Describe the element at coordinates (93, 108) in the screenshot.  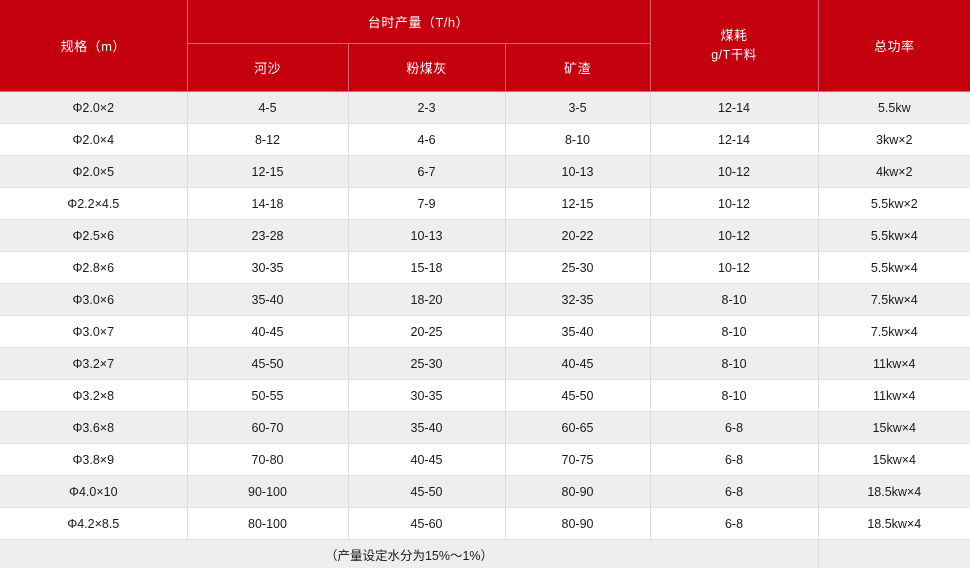
I see `cell-spec: Φ2.0×2` at that location.